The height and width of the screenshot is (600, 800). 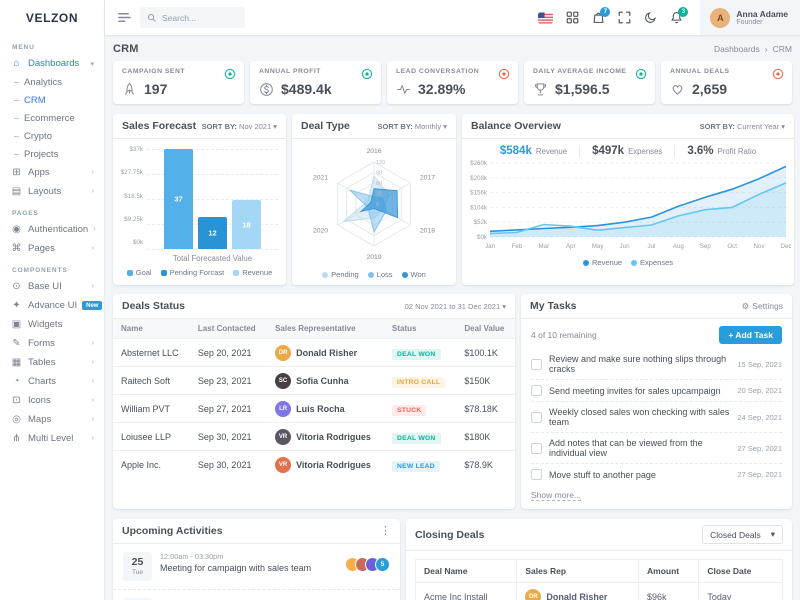 I want to click on svg-text: Mar, so click(x=543, y=246).